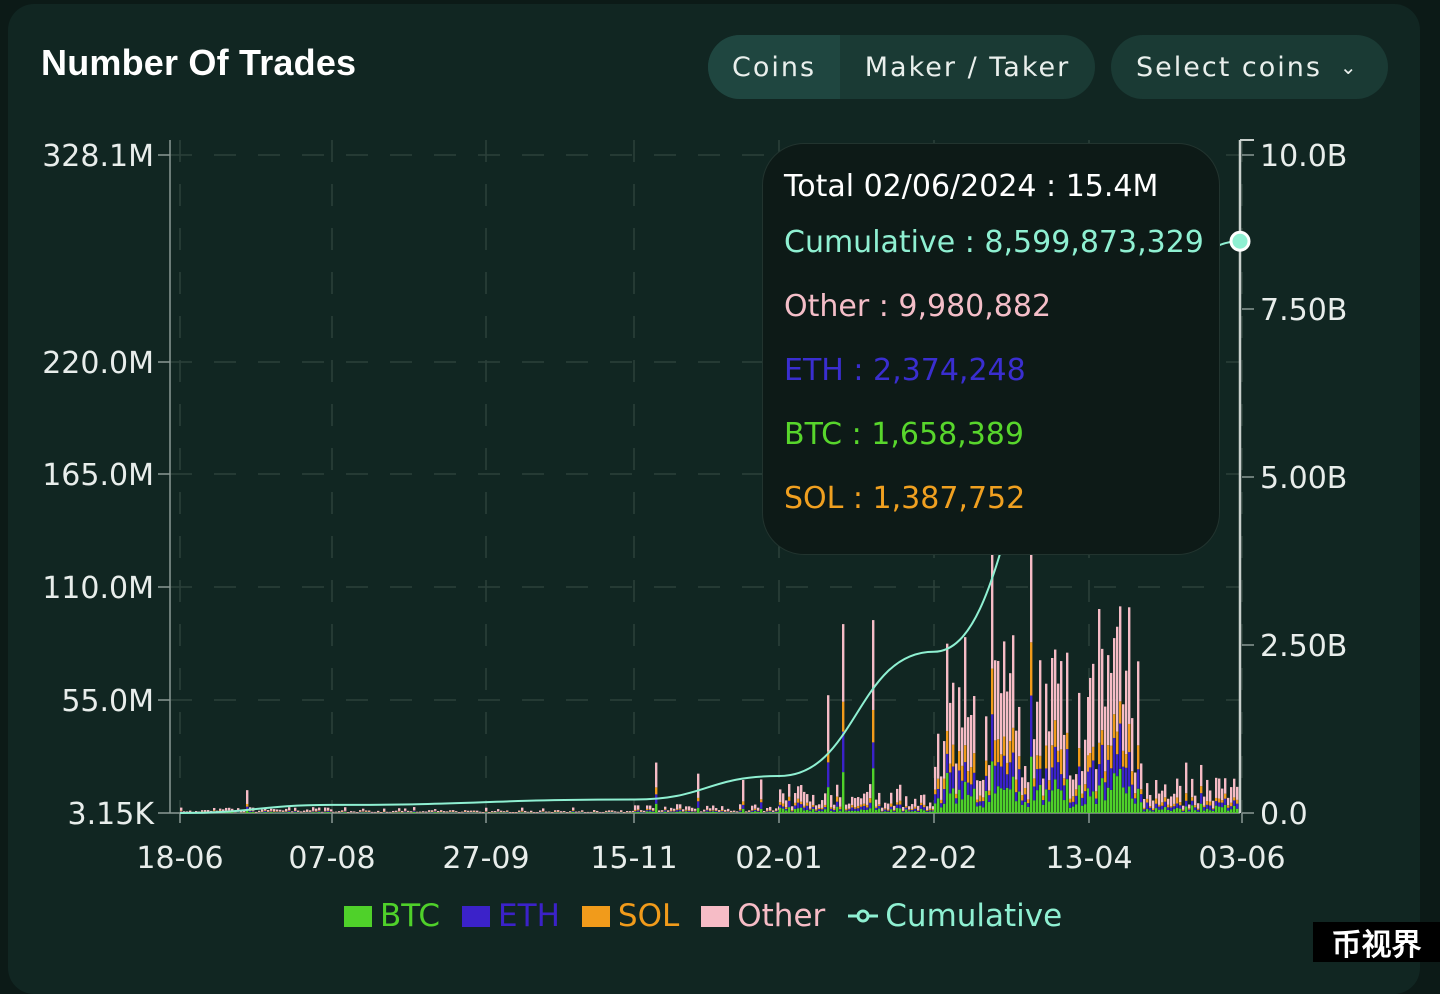  What do you see at coordinates (967, 67) in the screenshot?
I see `tab-maker-taker: Maker / Taker` at bounding box center [967, 67].